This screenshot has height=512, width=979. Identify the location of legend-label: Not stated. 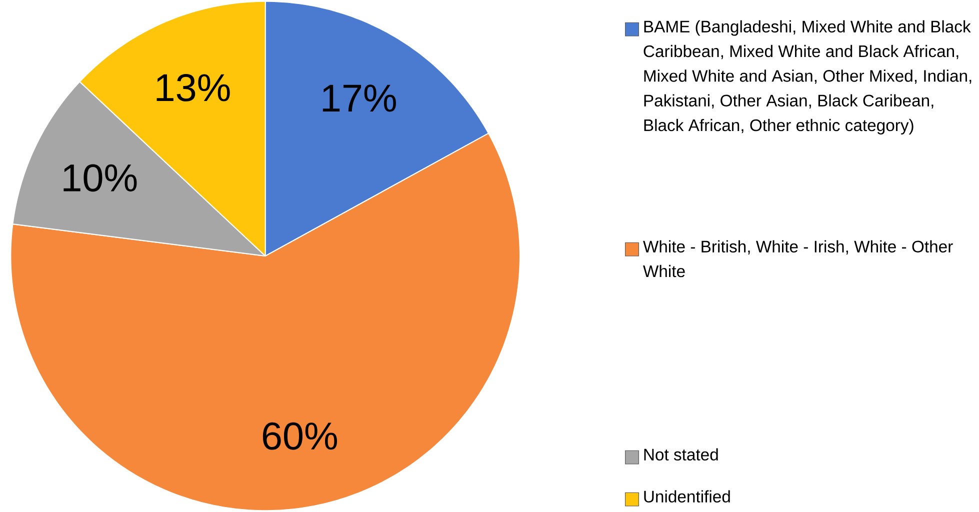
(681, 454).